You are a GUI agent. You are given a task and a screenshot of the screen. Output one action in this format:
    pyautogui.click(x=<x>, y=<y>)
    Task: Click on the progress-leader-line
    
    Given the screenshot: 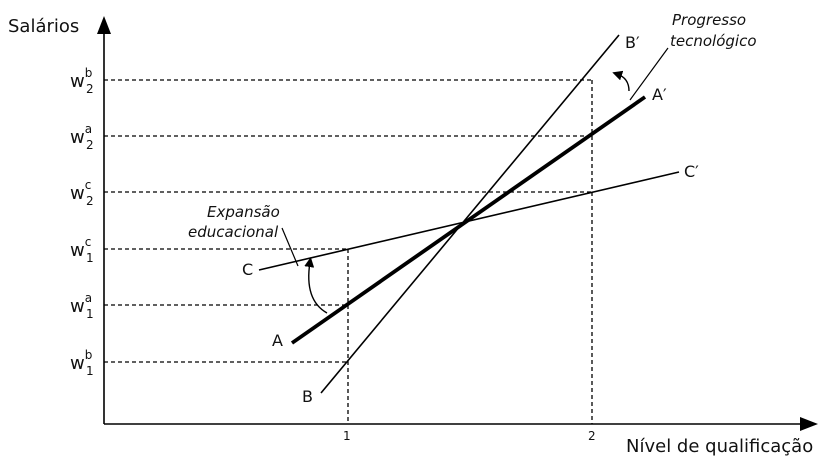 What is the action you would take?
    pyautogui.click(x=649, y=74)
    